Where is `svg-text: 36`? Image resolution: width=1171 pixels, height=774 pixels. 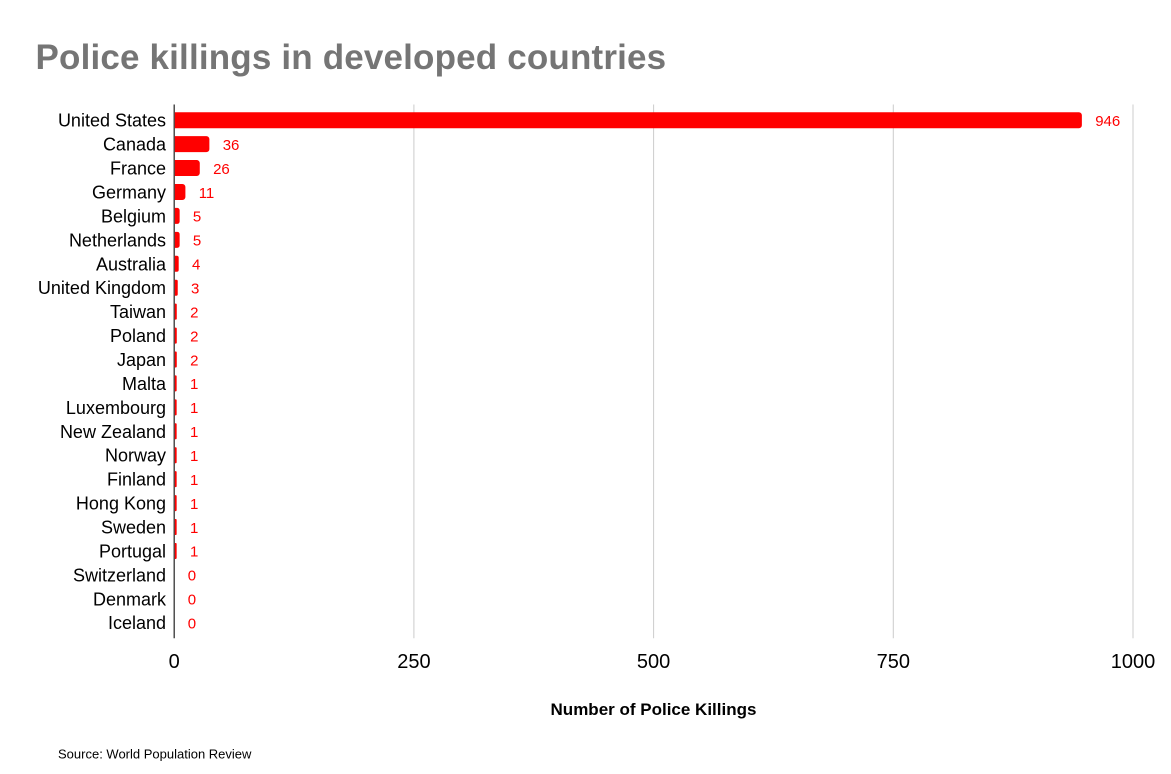
svg-text: 36 is located at coordinates (231, 145).